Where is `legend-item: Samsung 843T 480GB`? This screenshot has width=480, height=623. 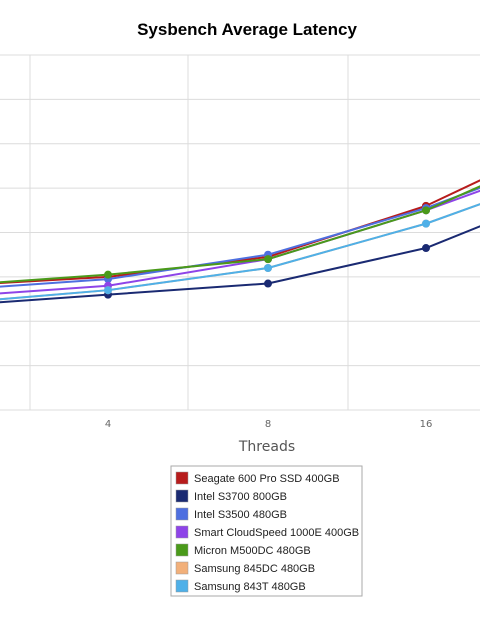
legend-item: Samsung 843T 480GB is located at coordinates (240, 586).